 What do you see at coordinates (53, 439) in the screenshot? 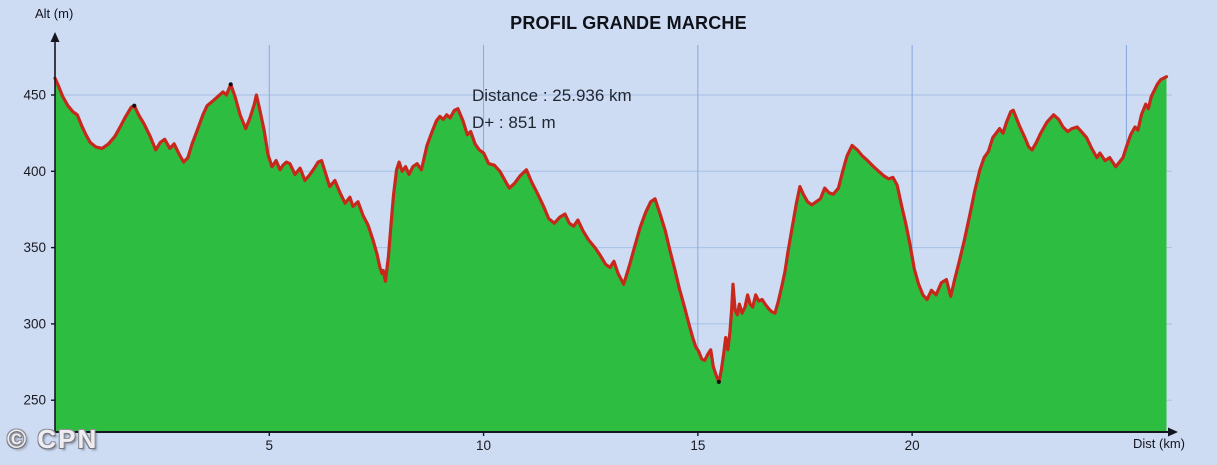
I see `watermark-cpn: © CPN` at bounding box center [53, 439].